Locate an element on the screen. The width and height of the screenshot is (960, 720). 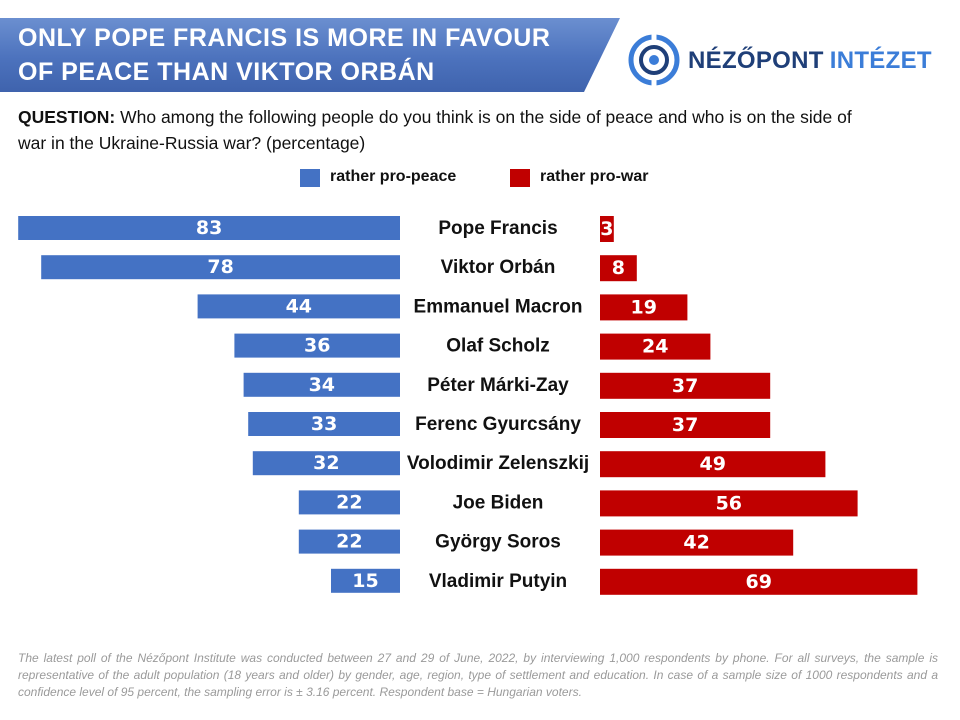
category-label-row-8: György Soros is located at coordinates (498, 542).